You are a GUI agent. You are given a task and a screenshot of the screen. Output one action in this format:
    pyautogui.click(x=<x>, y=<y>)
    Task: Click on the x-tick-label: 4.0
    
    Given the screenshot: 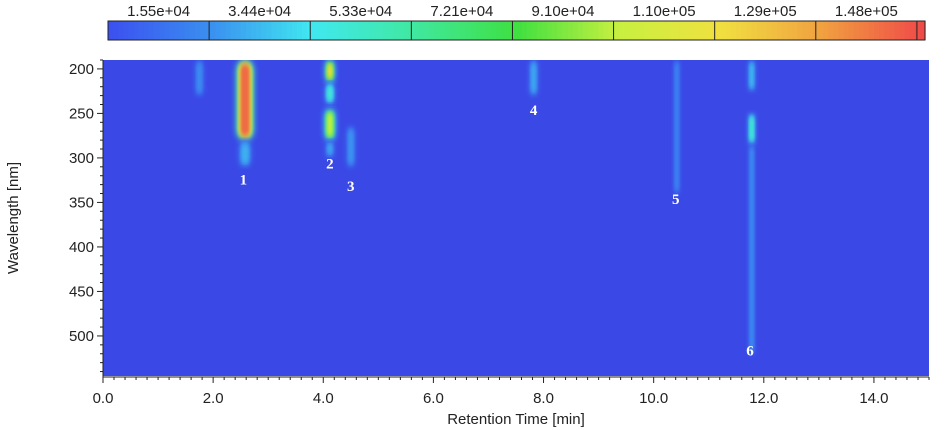 What is the action you would take?
    pyautogui.click(x=323, y=398)
    